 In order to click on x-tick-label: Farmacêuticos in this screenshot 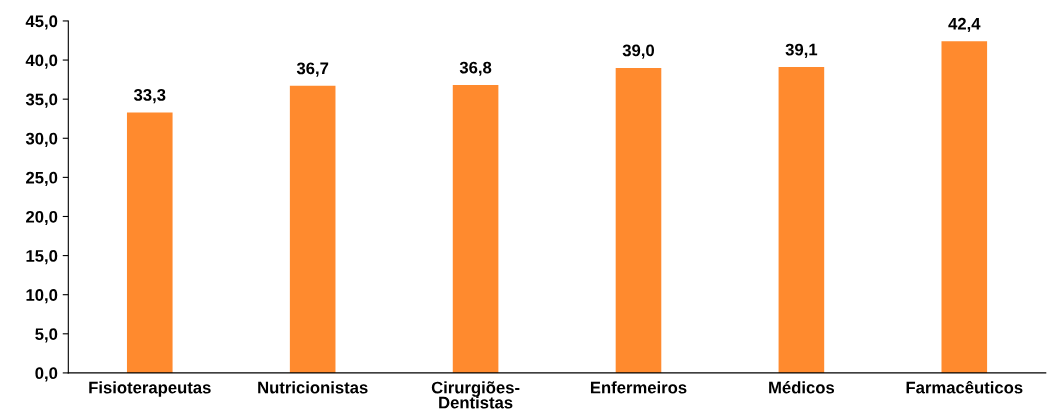, I will do `click(964, 387)`.